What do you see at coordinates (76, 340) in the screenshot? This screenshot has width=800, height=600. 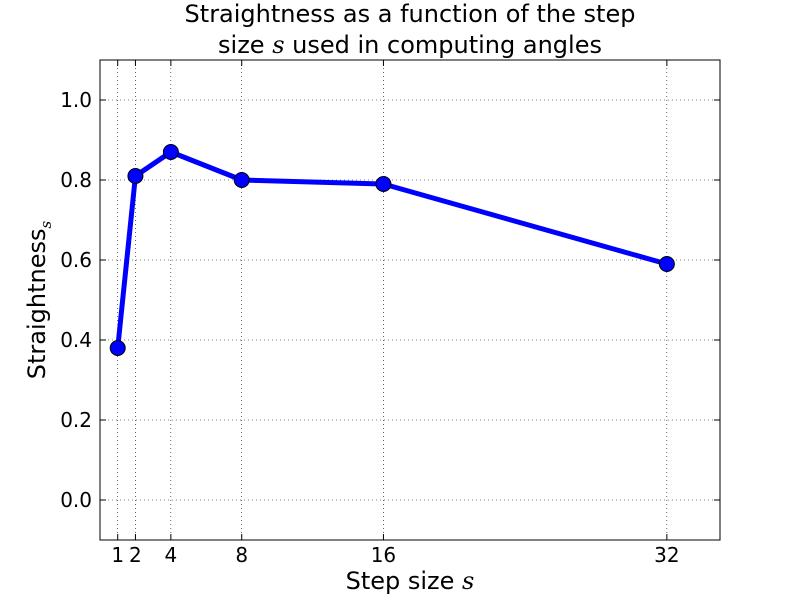 I see `y-tick-label: 0.4` at bounding box center [76, 340].